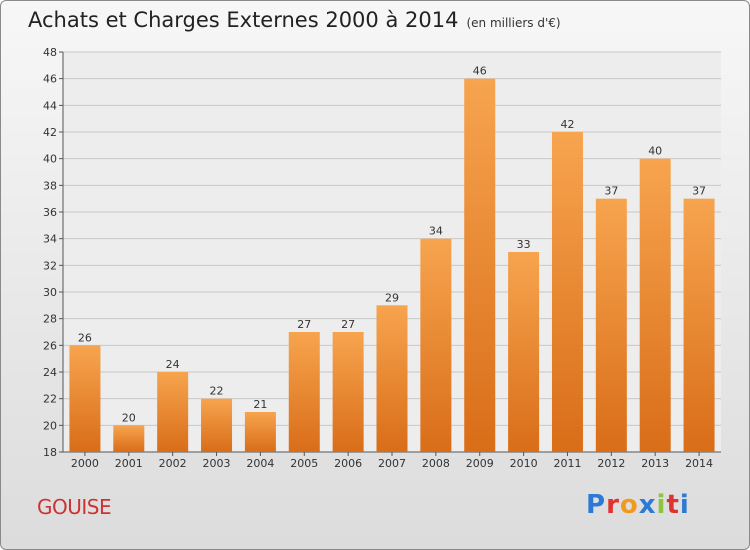  What do you see at coordinates (436, 463) in the screenshot?
I see `x-tick-label: 2008` at bounding box center [436, 463].